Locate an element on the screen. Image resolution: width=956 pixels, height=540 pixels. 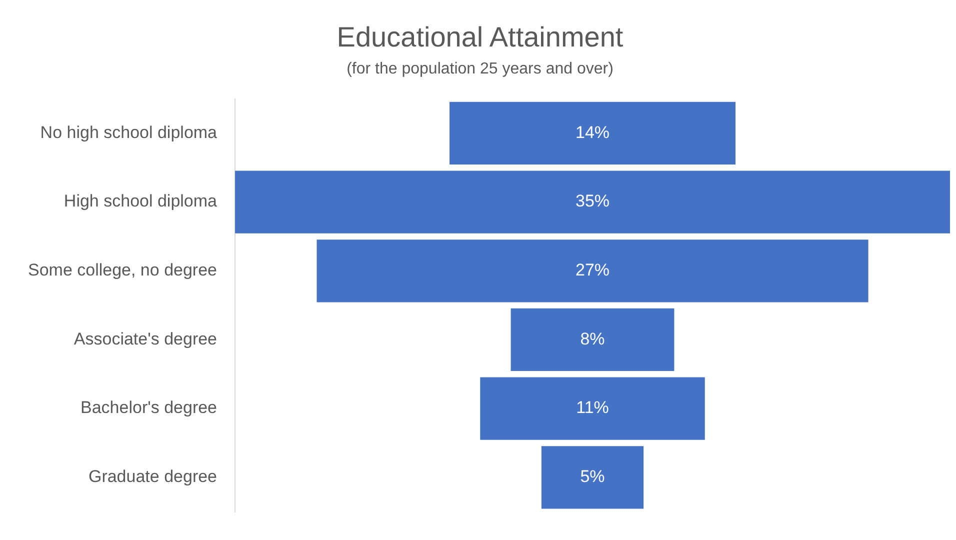
data-label: 8% is located at coordinates (592, 338).